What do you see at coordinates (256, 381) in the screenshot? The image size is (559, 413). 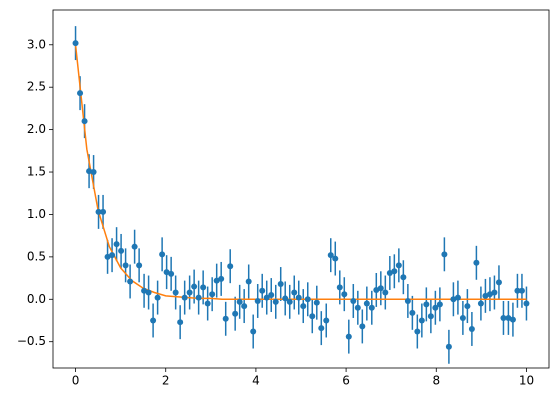 I see `x-tick-label: 4` at bounding box center [256, 381].